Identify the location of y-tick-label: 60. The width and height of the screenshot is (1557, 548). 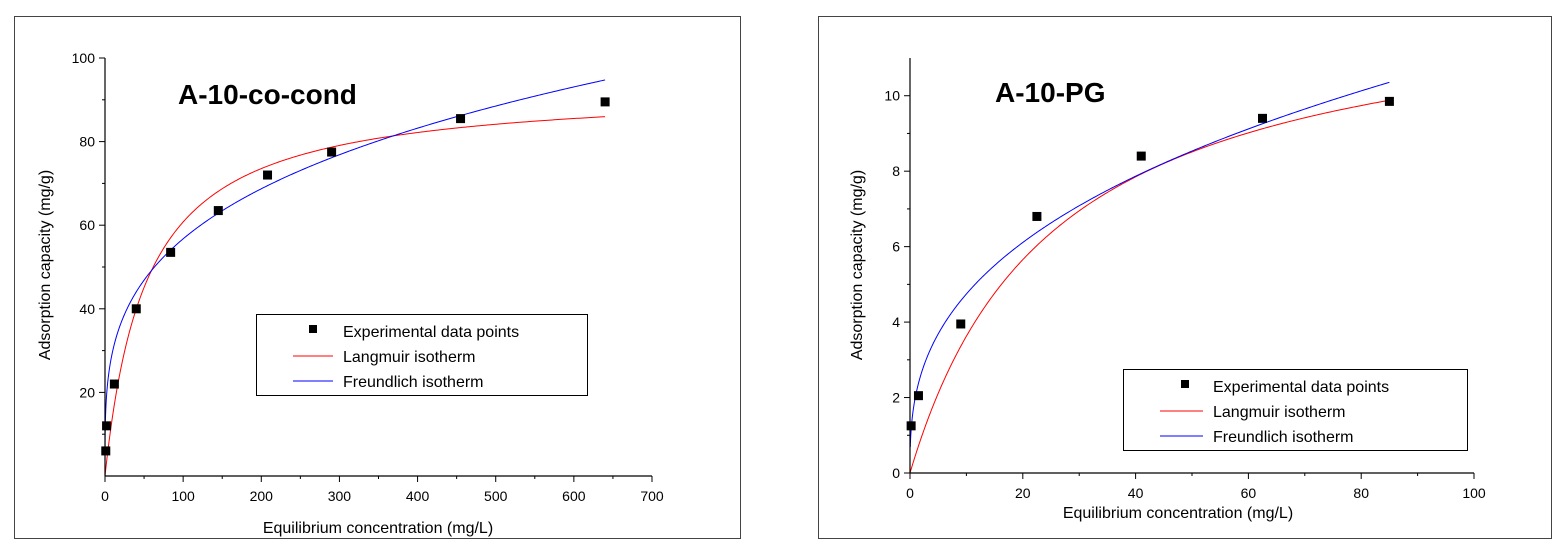
(87, 225).